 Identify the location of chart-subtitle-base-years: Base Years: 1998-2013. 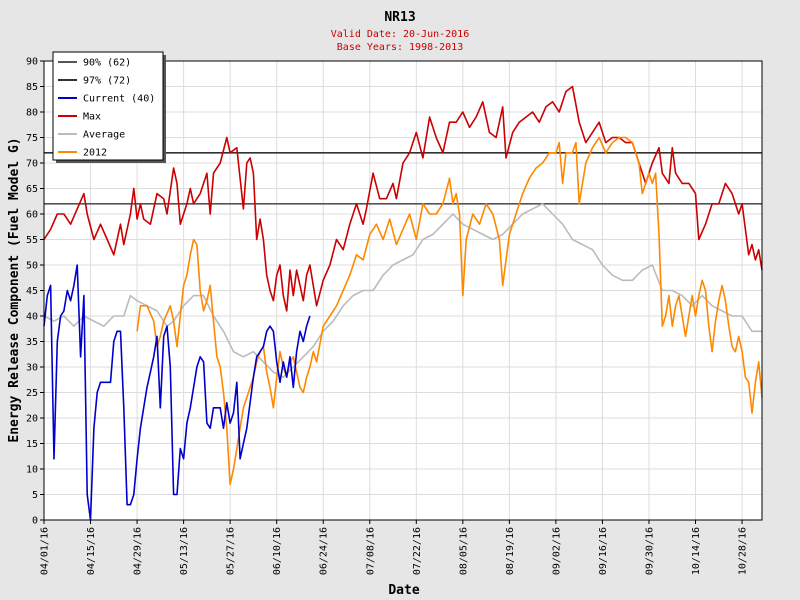
(400, 47).